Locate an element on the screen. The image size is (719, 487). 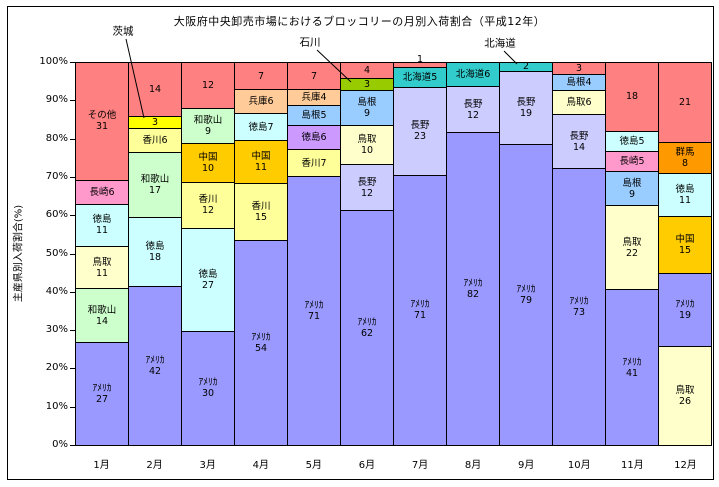
segment-label: 和歌山 9 is located at coordinates (208, 126).